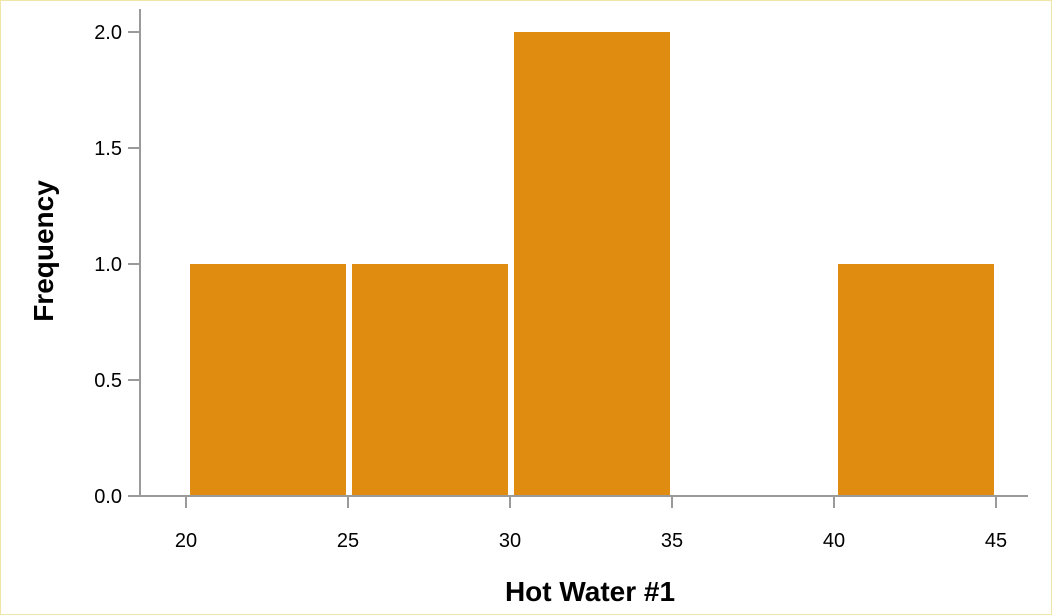 The width and height of the screenshot is (1052, 615). Describe the element at coordinates (108, 33) in the screenshot. I see `y-tick-label: 2.0` at that location.